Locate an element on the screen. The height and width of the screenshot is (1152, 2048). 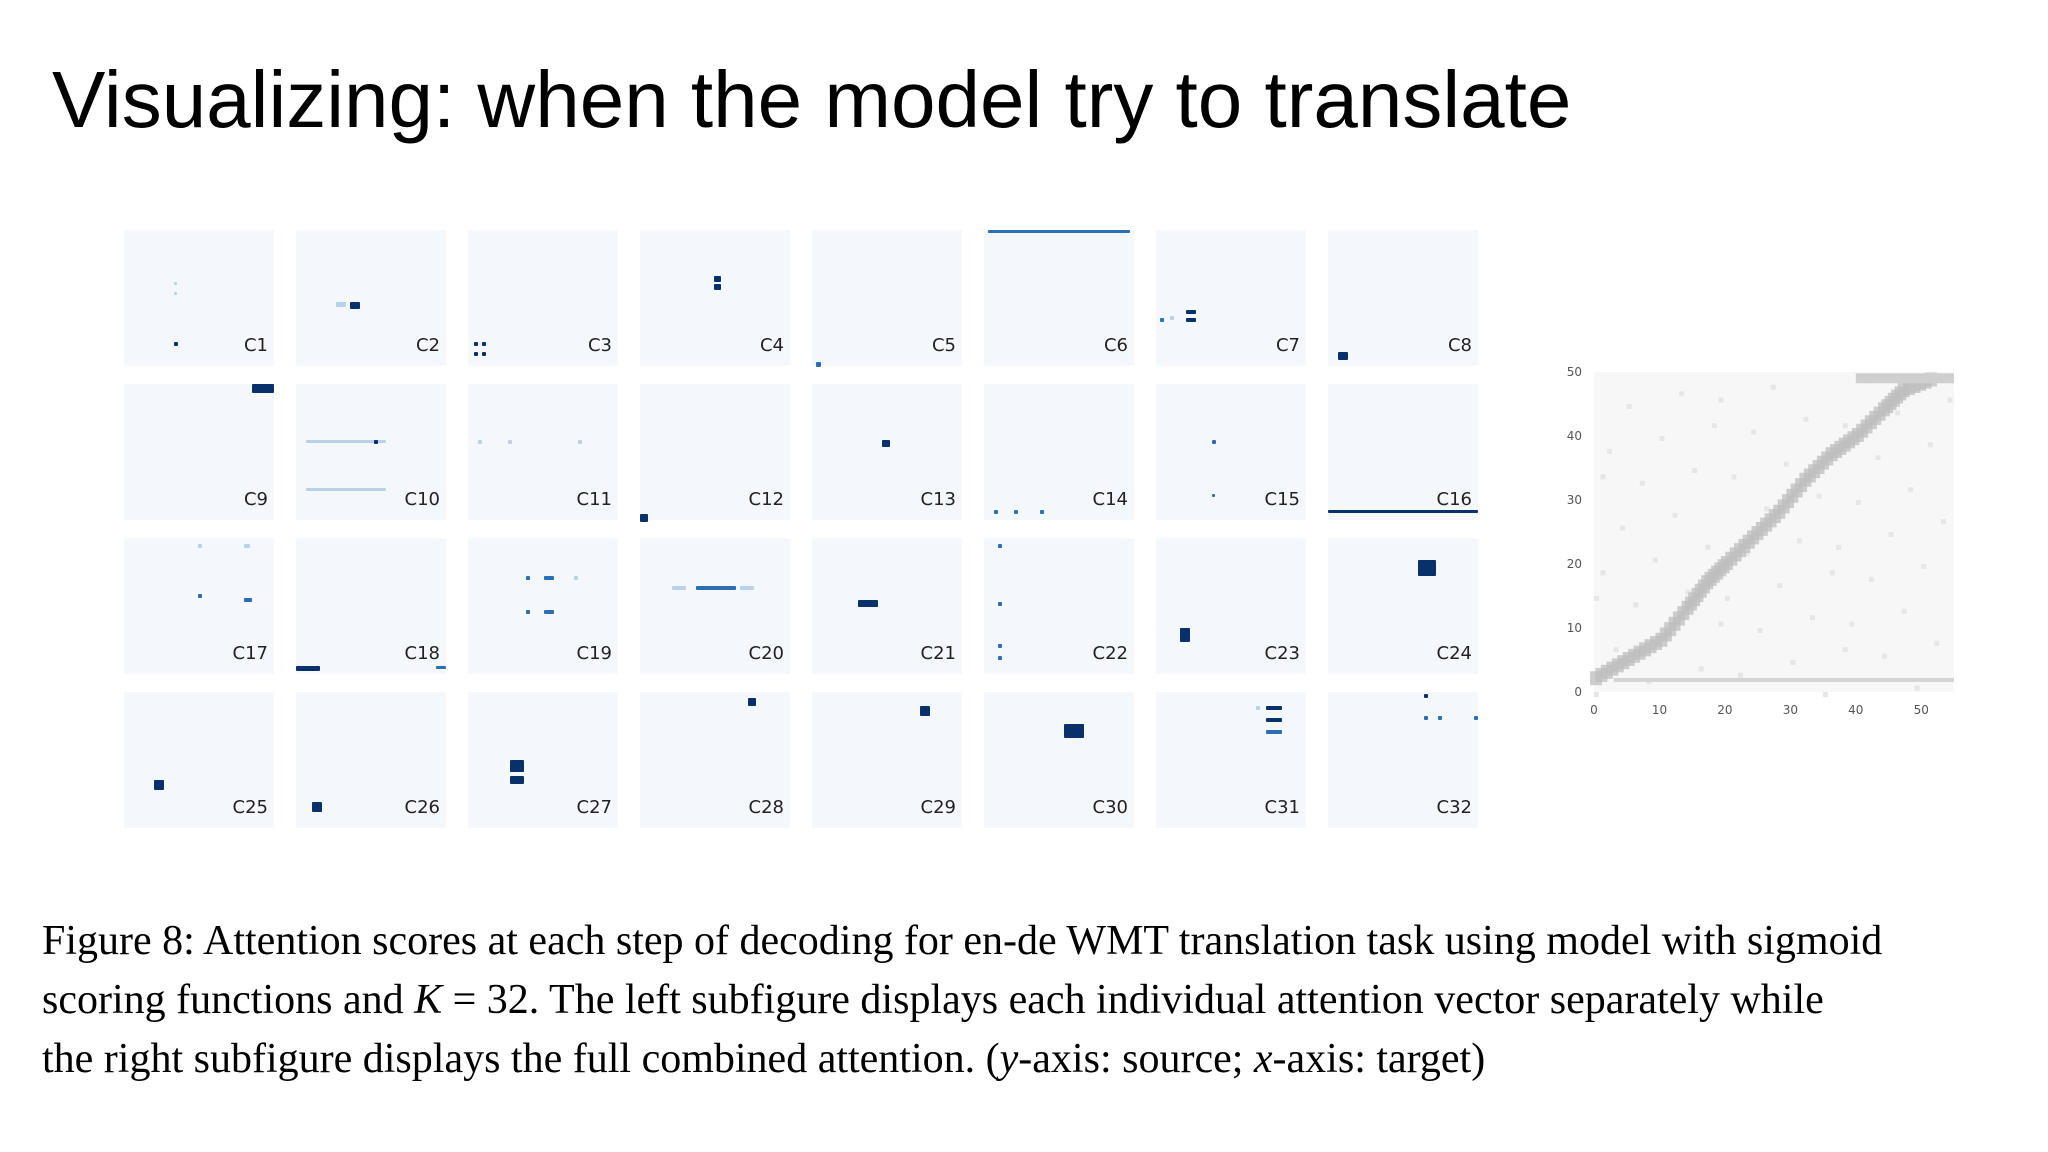
attention-panel: C13 is located at coordinates (887, 452).